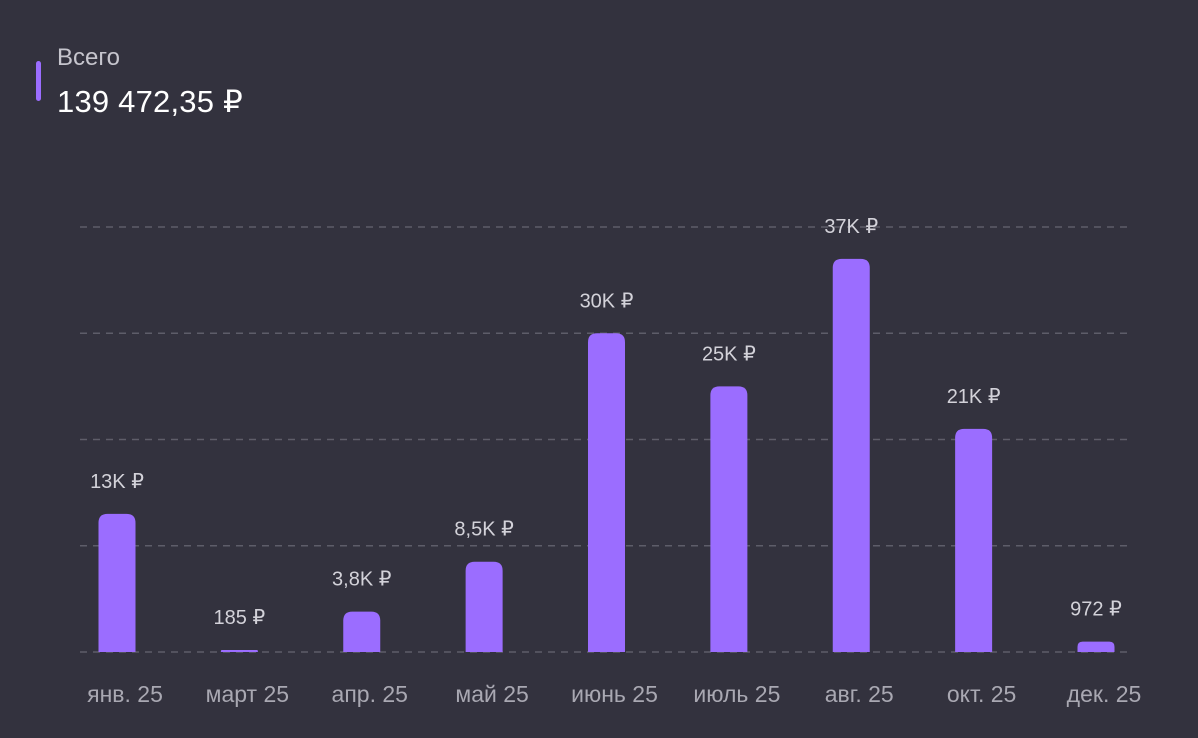 The image size is (1198, 738). What do you see at coordinates (117, 482) in the screenshot?
I see `data-label-0: 13K ₽` at bounding box center [117, 482].